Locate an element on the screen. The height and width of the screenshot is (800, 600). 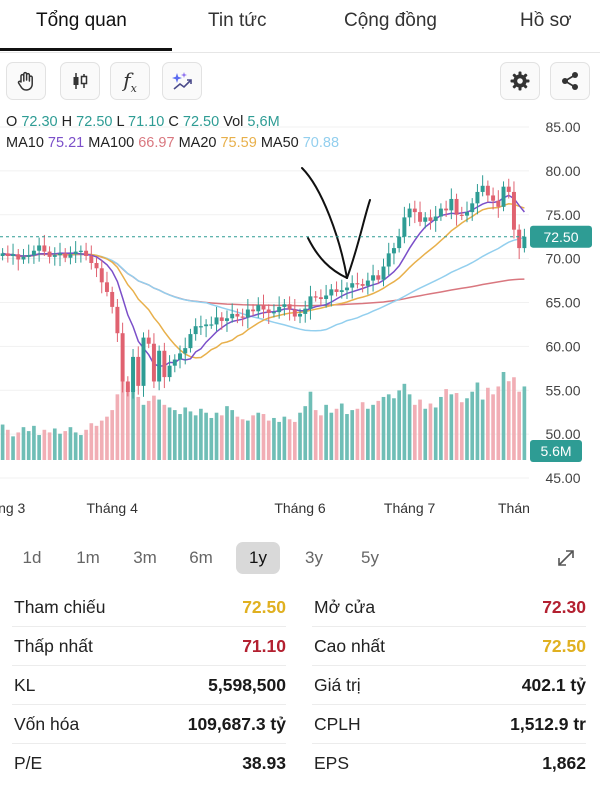
indicator-button: fx is located at coordinates (130, 81).